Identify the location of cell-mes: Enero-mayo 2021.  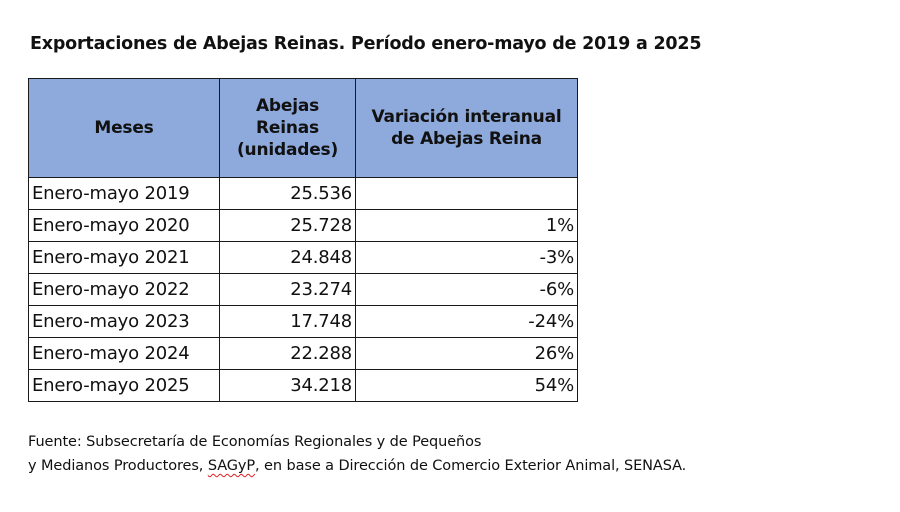
(124, 257).